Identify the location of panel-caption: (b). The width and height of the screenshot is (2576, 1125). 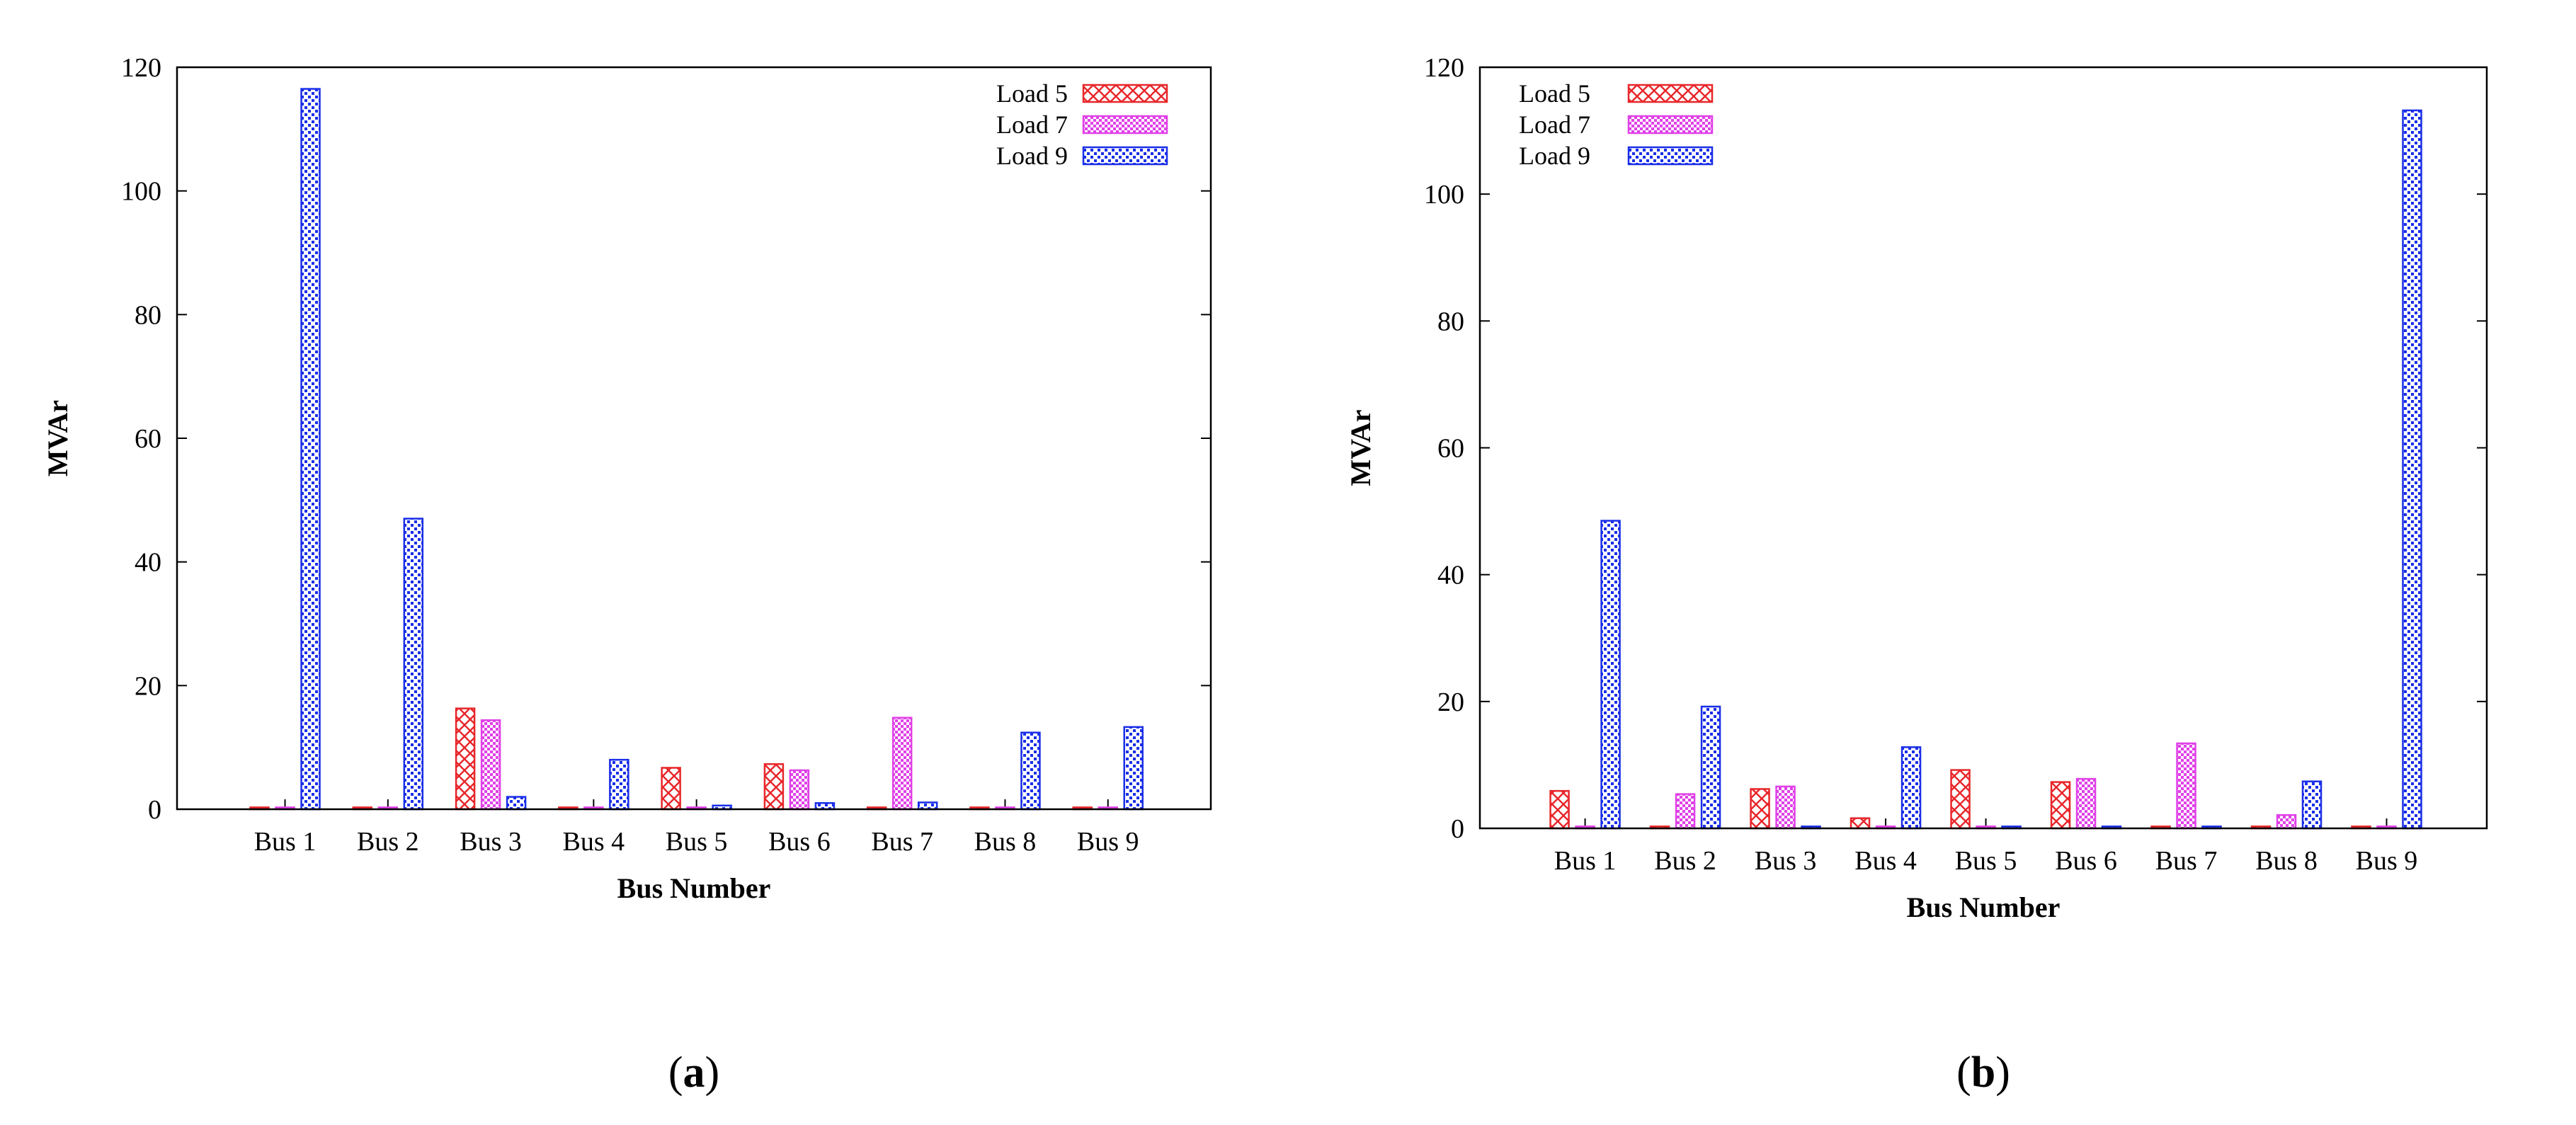
(1983, 1073).